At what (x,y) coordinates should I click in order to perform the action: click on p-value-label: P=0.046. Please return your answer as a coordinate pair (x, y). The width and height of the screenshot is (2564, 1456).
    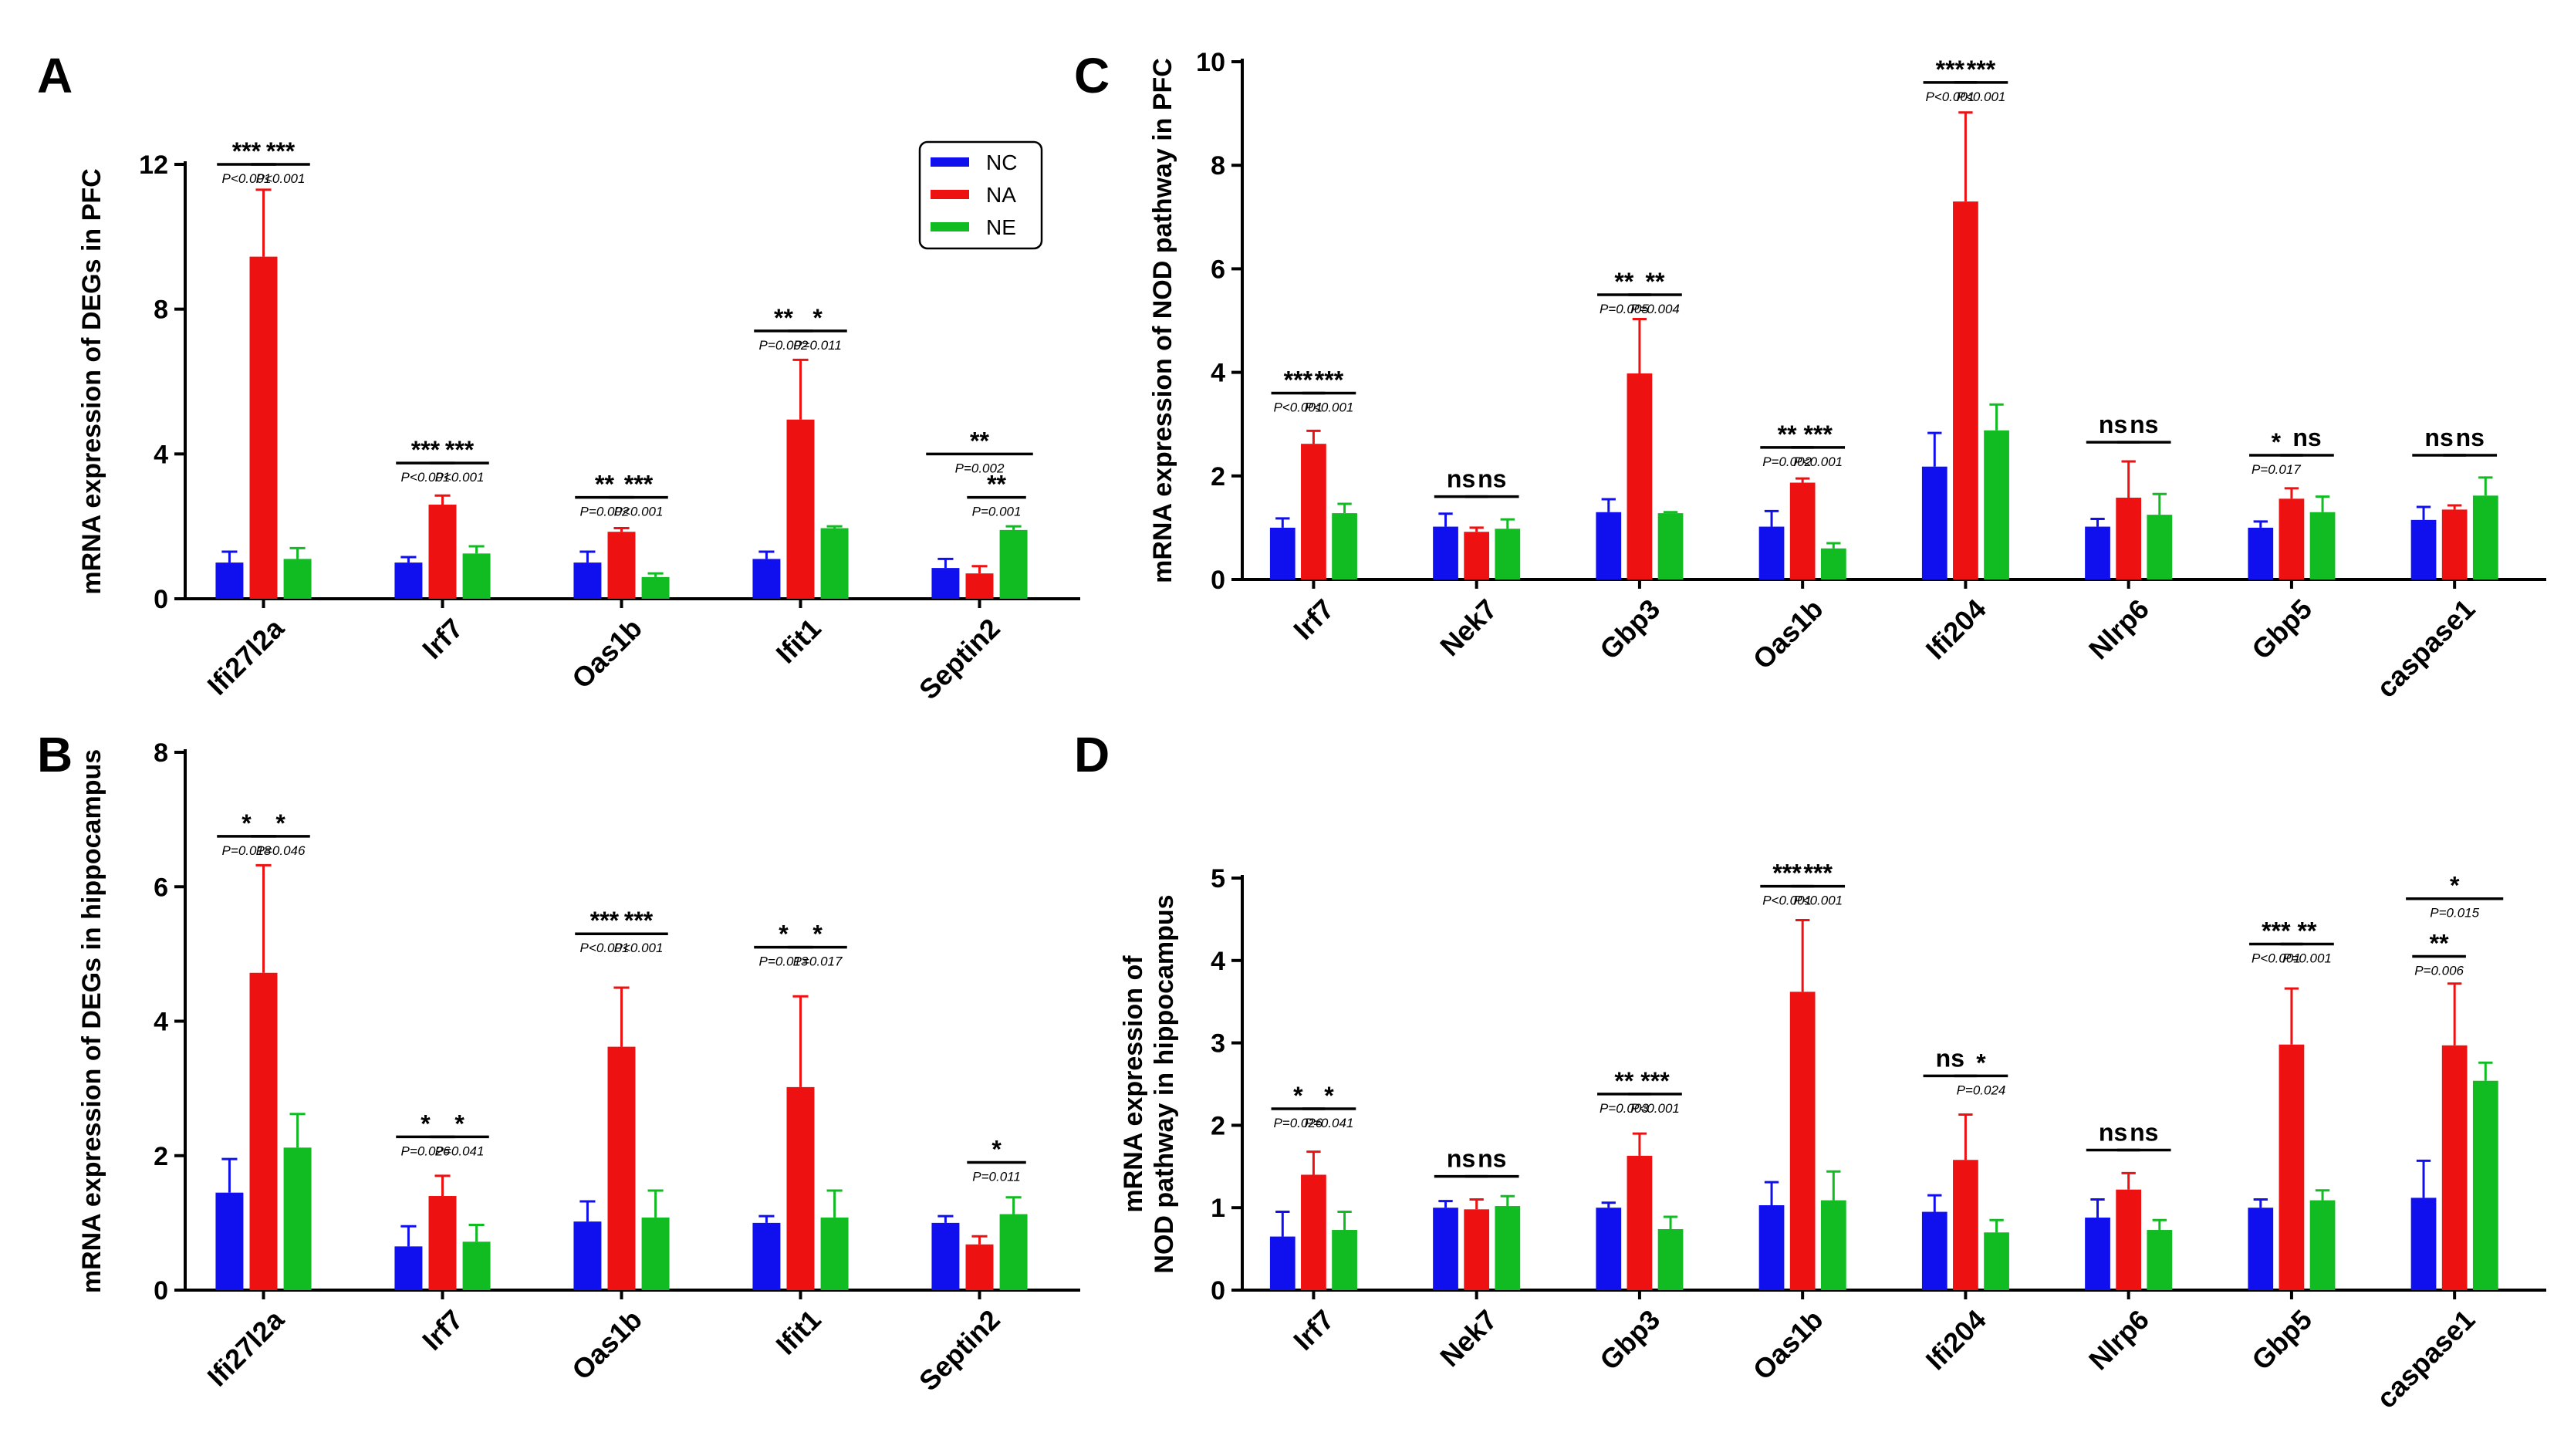
    Looking at the image, I should click on (281, 850).